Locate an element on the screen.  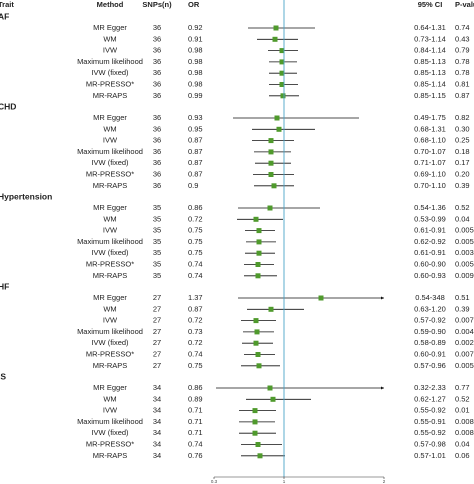
ci-label: 0.63-1.20 is located at coordinates (430, 308).